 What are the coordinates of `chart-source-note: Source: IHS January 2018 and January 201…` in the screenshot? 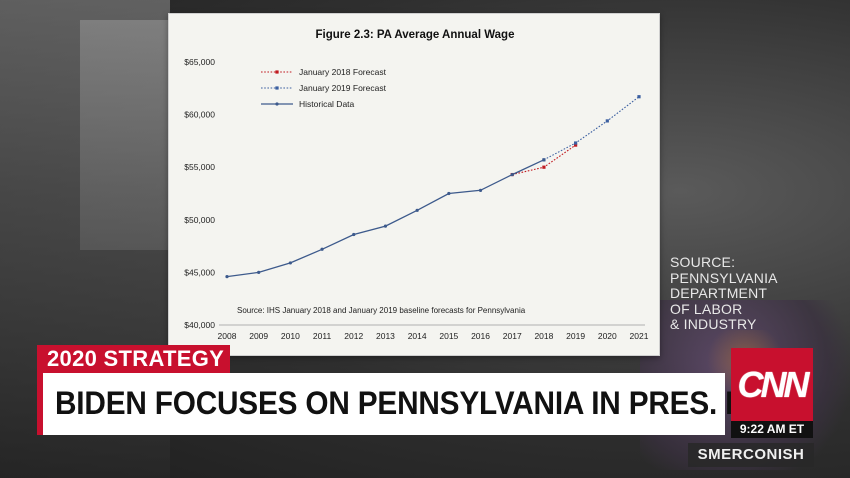 It's located at (381, 310).